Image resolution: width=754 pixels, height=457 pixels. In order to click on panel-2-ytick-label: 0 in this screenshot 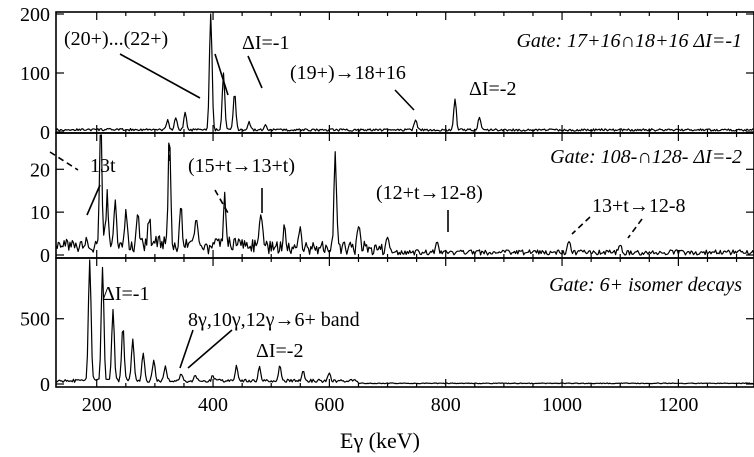, I will do `click(45, 256)`.